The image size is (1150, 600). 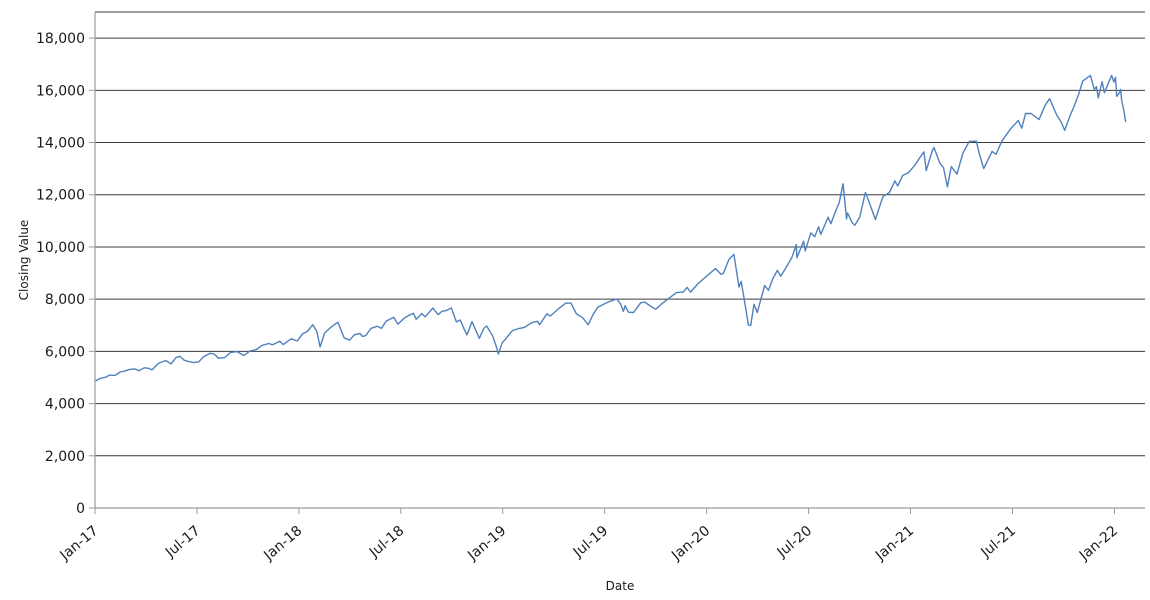 I want to click on x-tick-label: Jan-18, so click(x=282, y=543).